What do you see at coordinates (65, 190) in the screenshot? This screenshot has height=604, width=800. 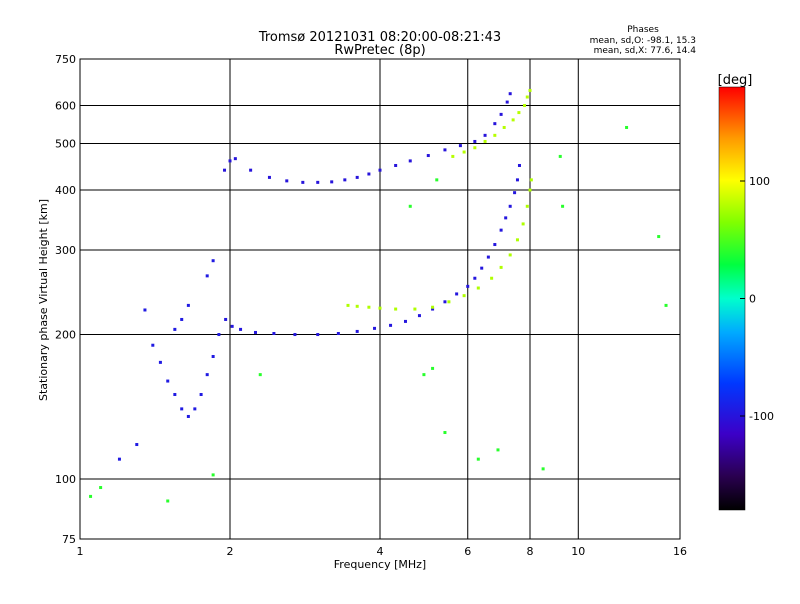 I see `y-tick-label: 400` at bounding box center [65, 190].